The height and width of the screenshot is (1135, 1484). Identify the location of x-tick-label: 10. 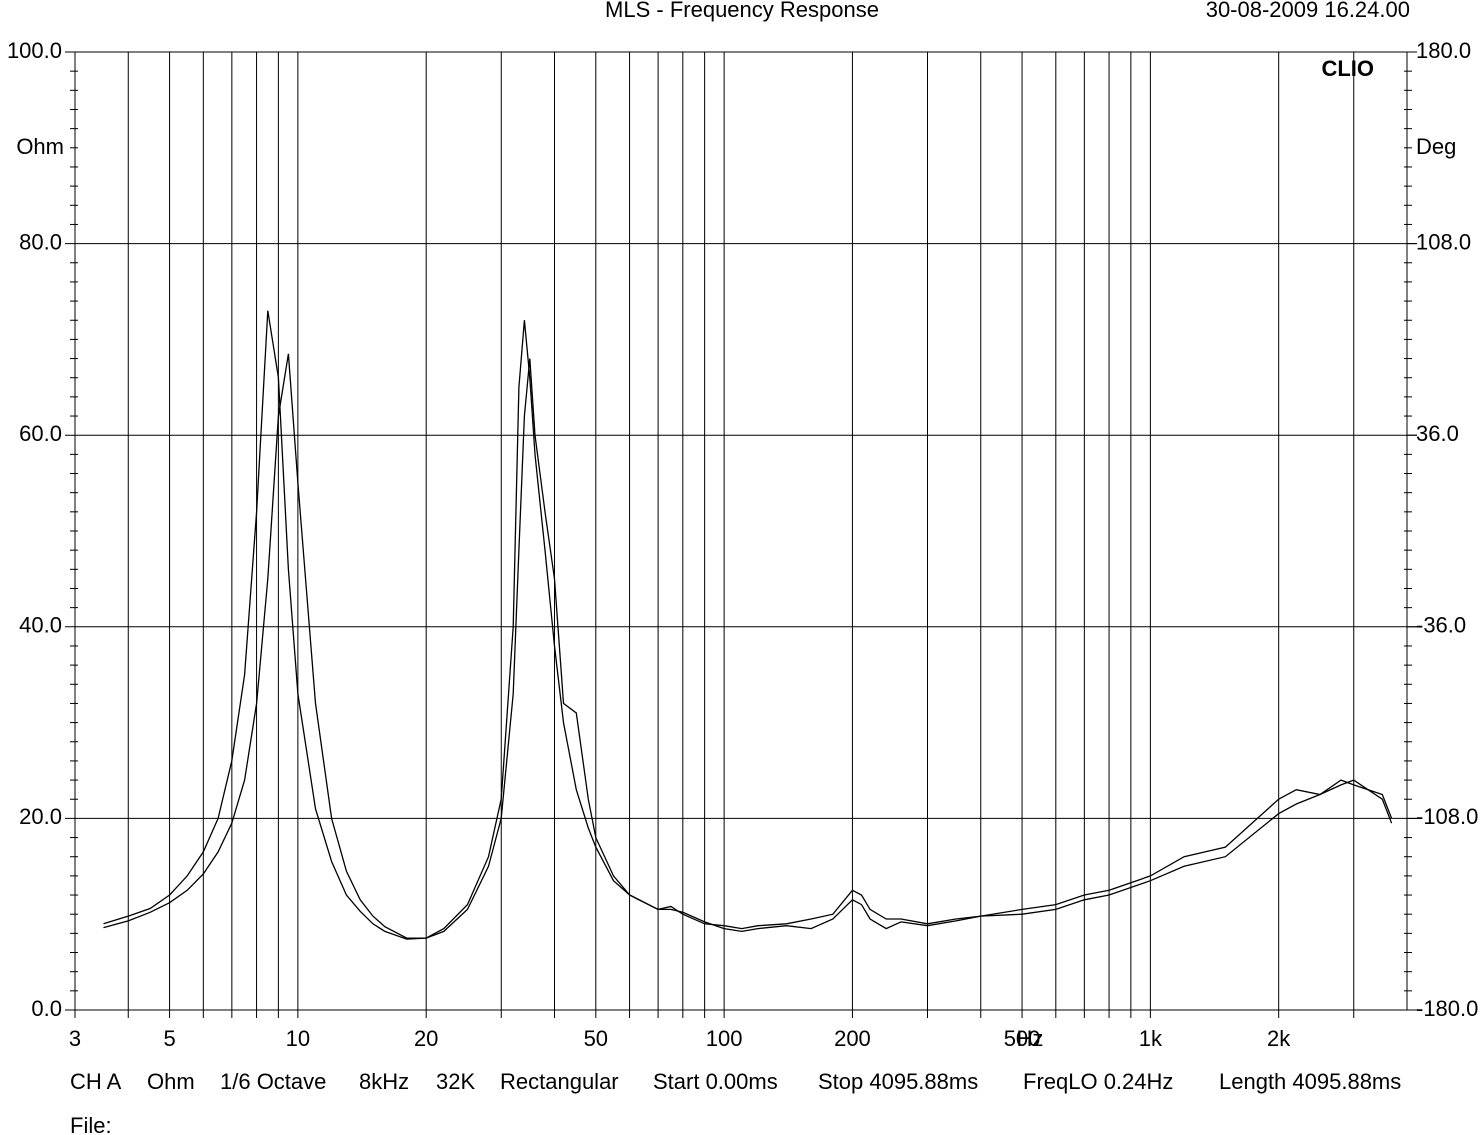
(298, 1038).